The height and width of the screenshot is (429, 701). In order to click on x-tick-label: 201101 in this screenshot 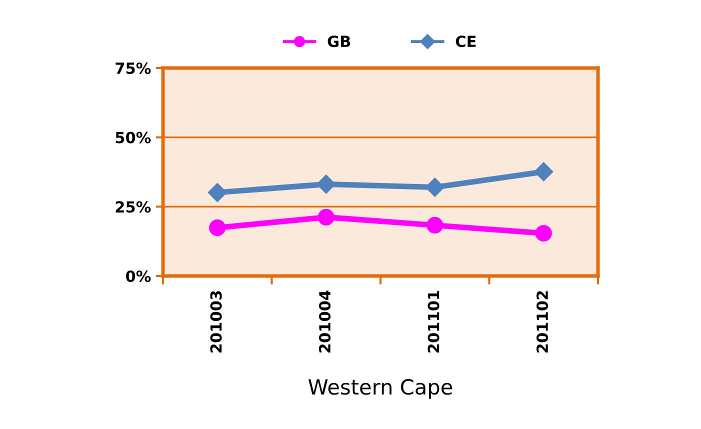, I will do `click(434, 321)`.